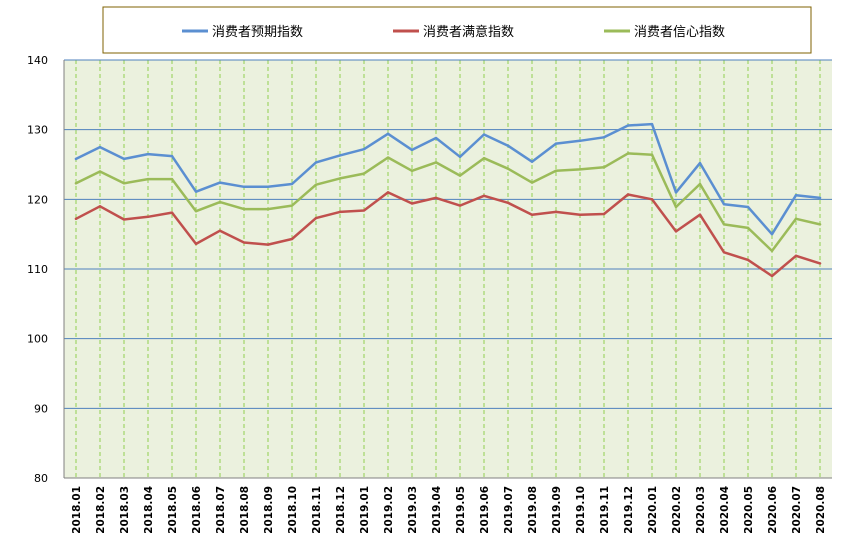  Describe the element at coordinates (461, 510) in the screenshot. I see `x-tick-label: 2019.05` at that location.